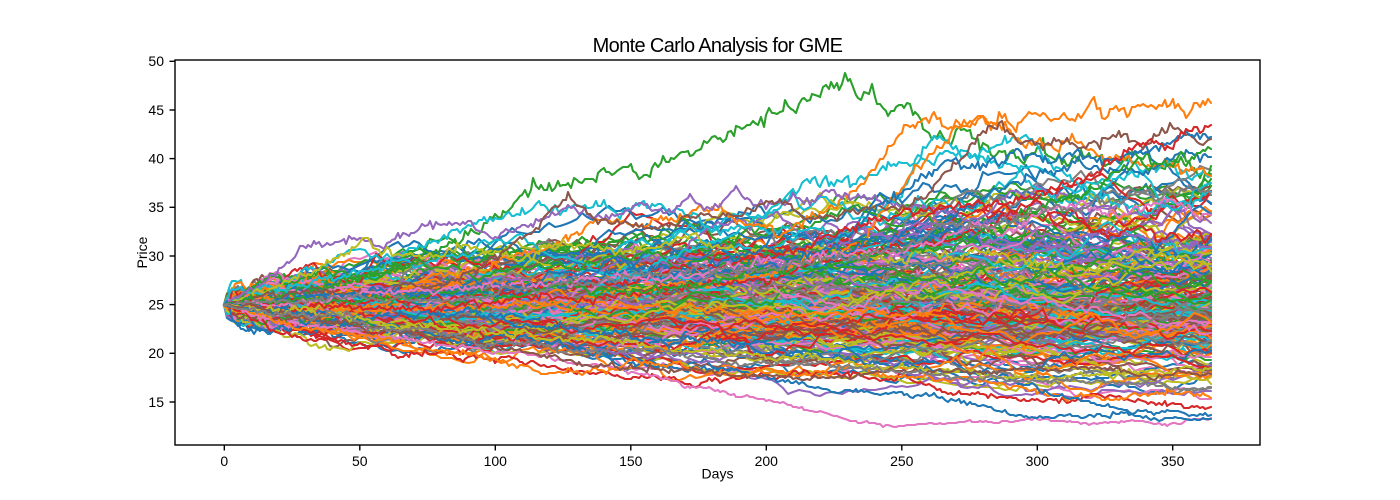  Describe the element at coordinates (142, 252) in the screenshot. I see `svg-text: Price` at that location.